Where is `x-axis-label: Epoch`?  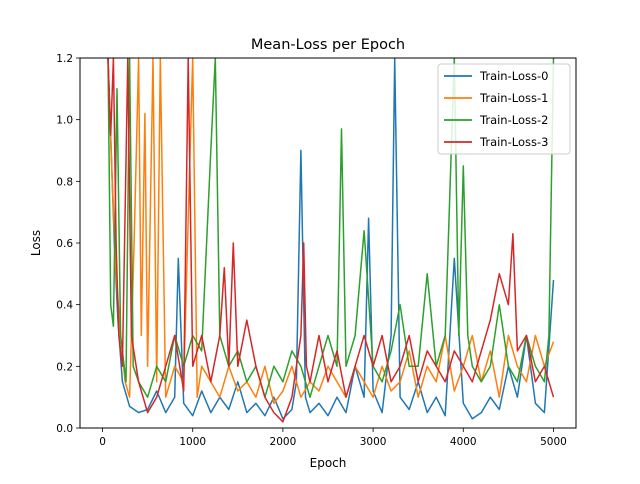
x-axis-label: Epoch is located at coordinates (328, 463).